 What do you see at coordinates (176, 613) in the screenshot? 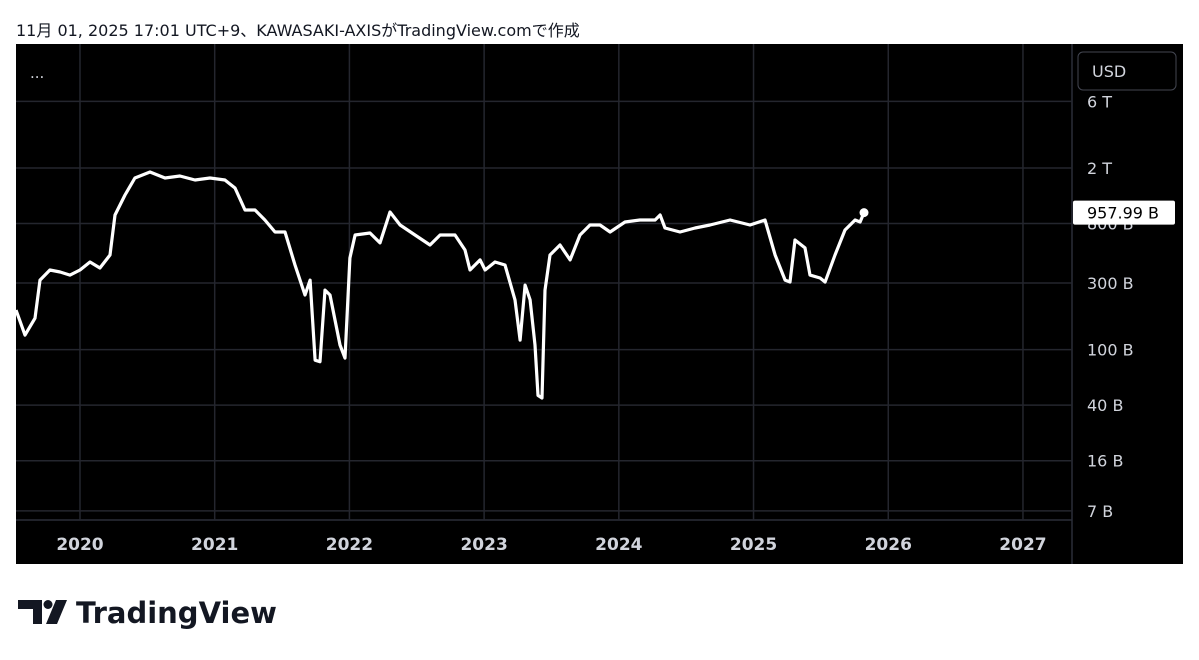
I see `brand: TradingView` at bounding box center [176, 613].